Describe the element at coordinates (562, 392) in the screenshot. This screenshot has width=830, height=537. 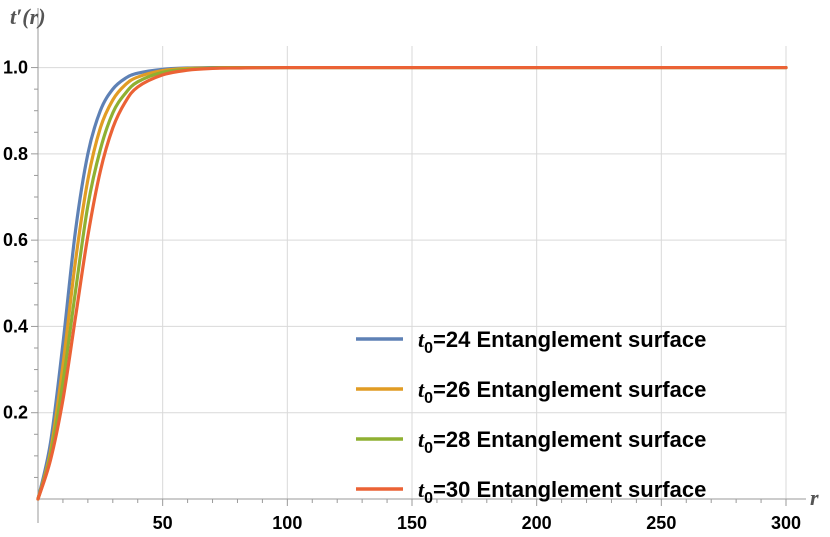
I see `legend-entry-2: t0=26 Entanglement surface` at that location.